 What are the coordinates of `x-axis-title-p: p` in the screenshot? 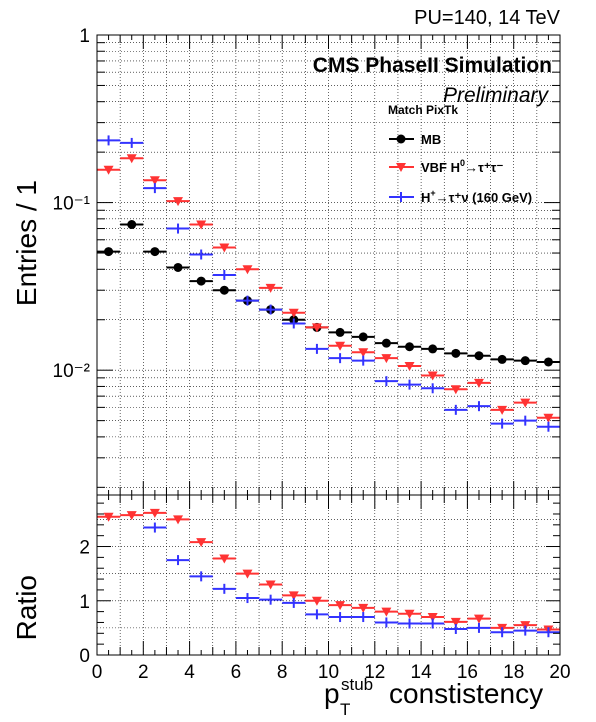 It's located at (332, 693).